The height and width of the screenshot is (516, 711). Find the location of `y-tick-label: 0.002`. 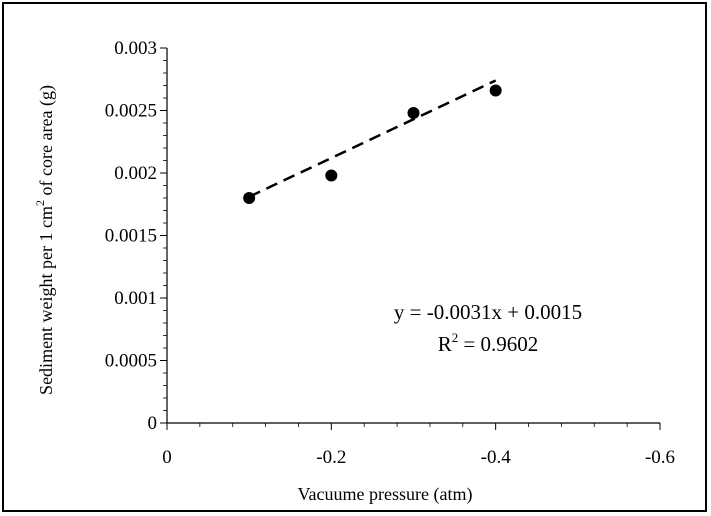

y-tick-label: 0.002 is located at coordinates (135, 173).